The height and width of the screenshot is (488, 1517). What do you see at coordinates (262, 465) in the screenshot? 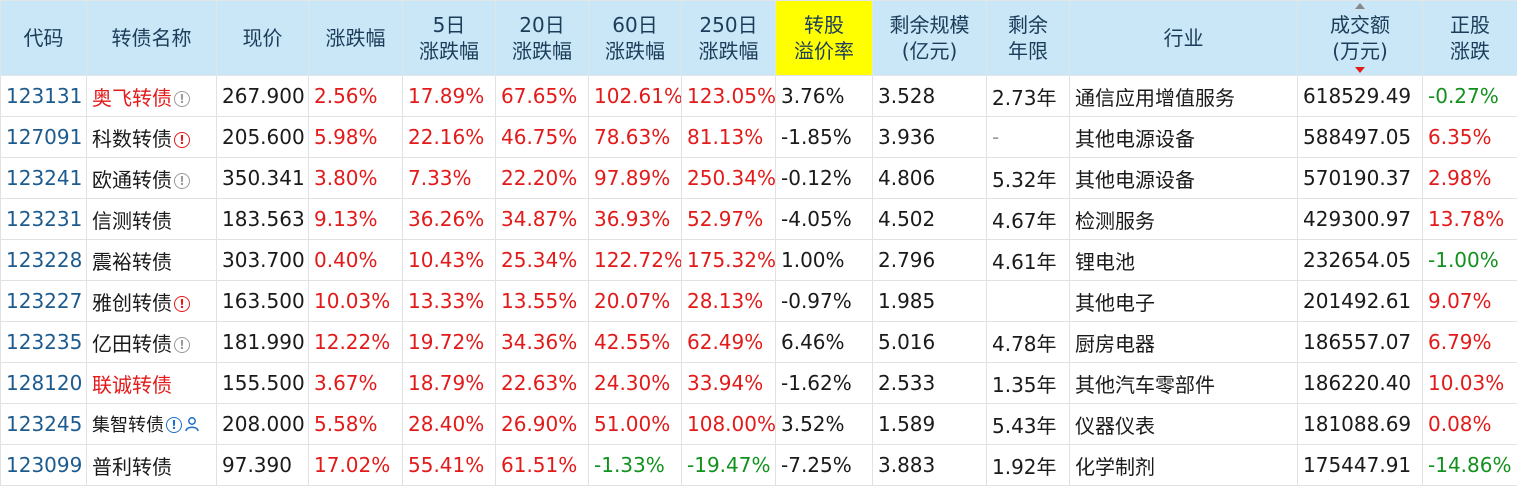
I see `cell-price: 97.390` at bounding box center [262, 465].